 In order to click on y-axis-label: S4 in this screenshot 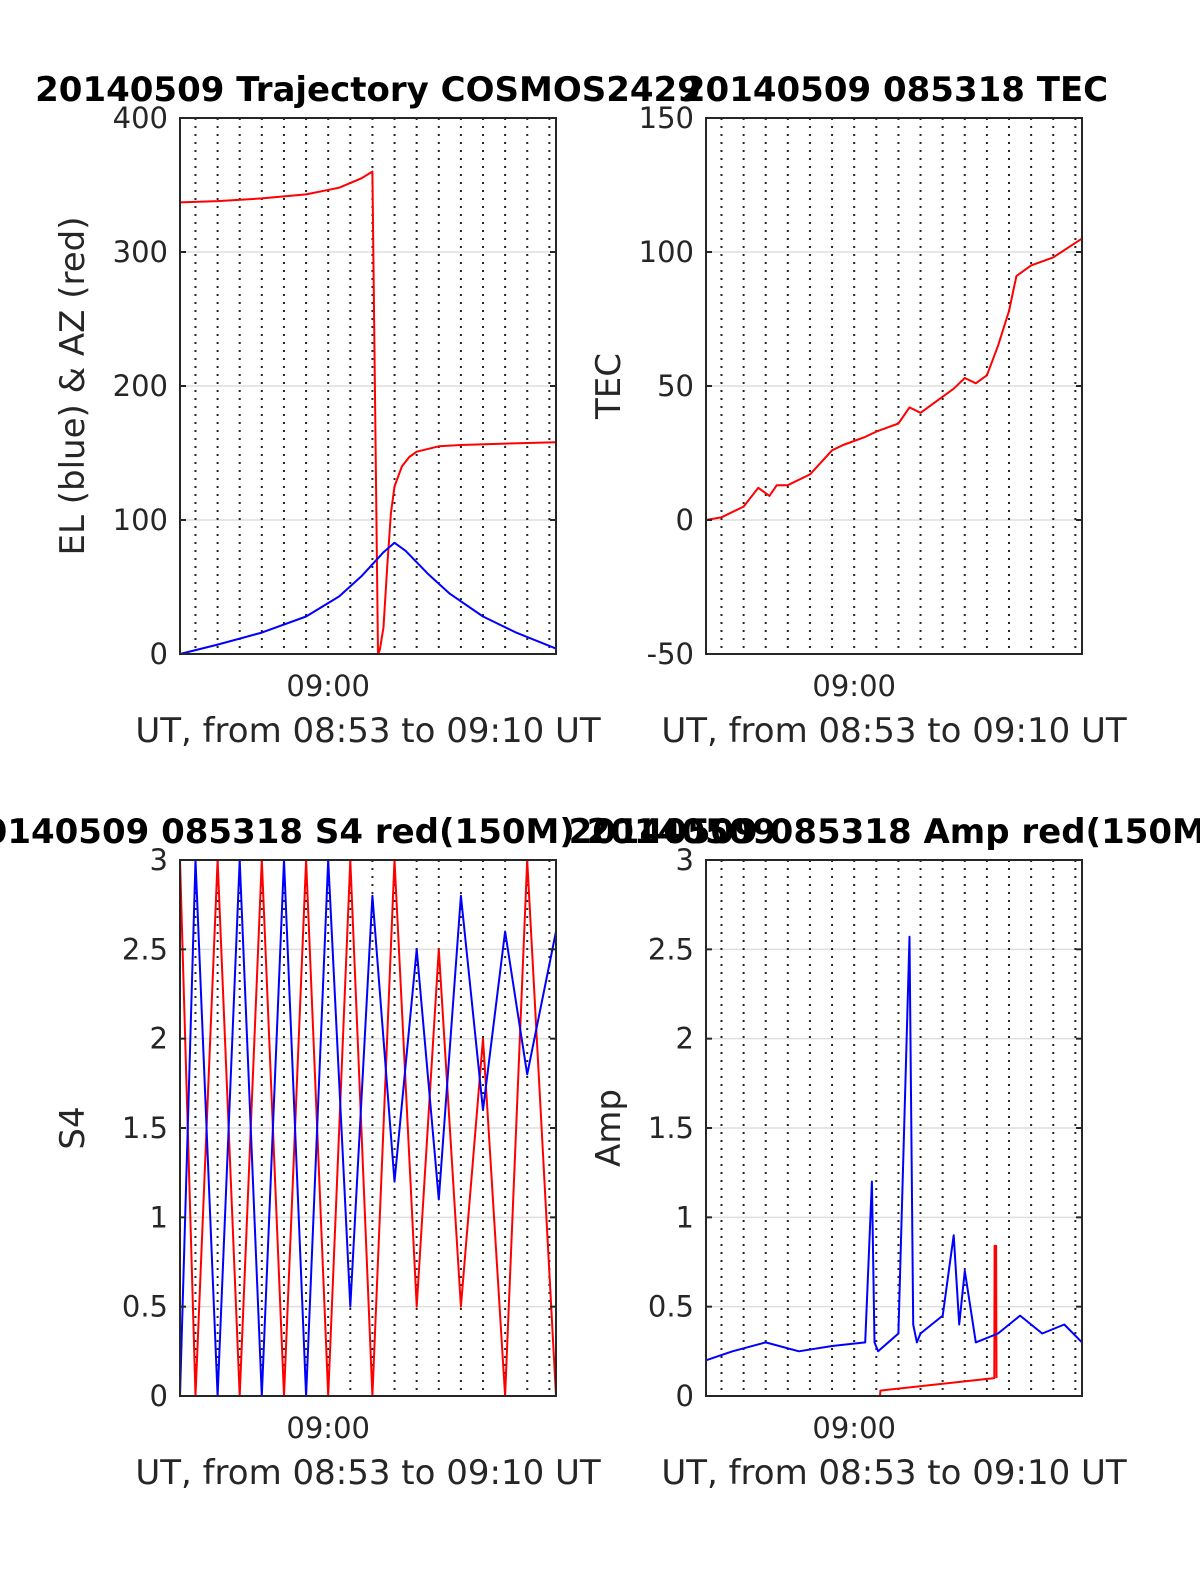, I will do `click(73, 1127)`.